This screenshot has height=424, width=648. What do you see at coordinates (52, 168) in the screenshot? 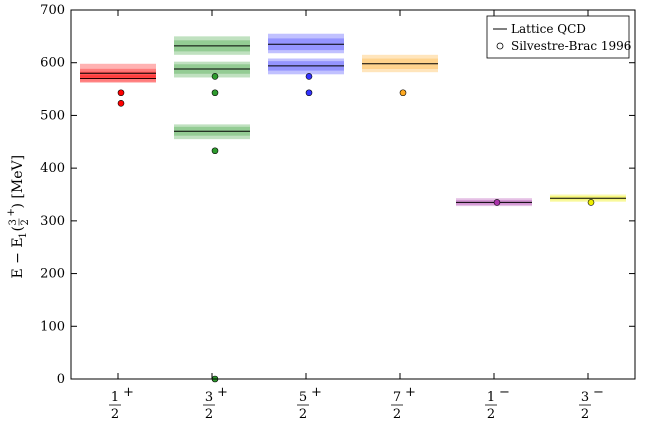
I see `y-tick-label: 400` at bounding box center [52, 168].